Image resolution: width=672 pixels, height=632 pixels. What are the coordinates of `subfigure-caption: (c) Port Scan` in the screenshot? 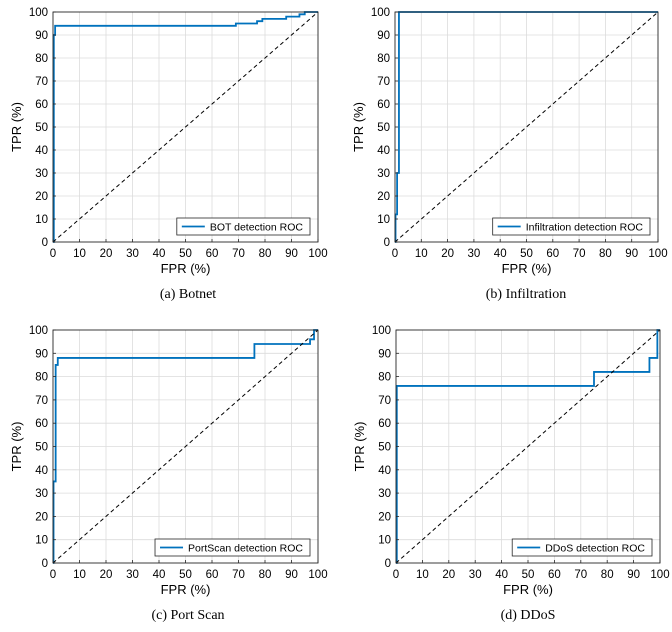 It's located at (187, 615).